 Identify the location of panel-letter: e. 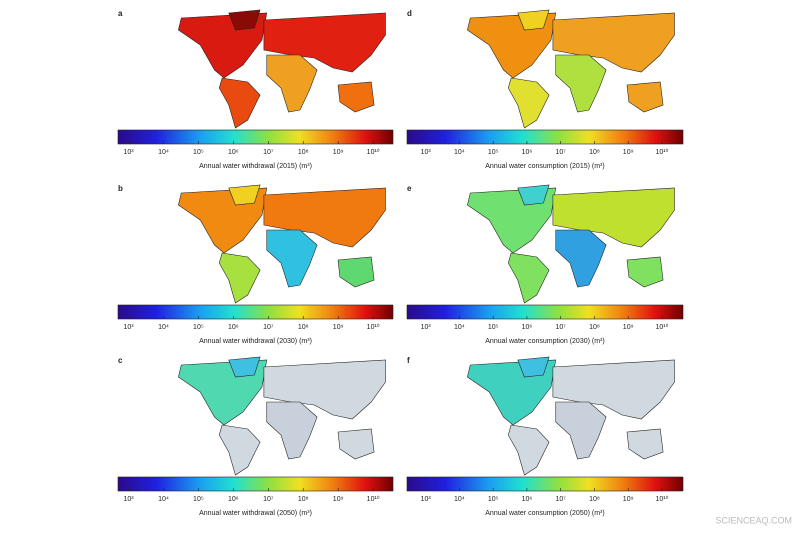
(409, 188).